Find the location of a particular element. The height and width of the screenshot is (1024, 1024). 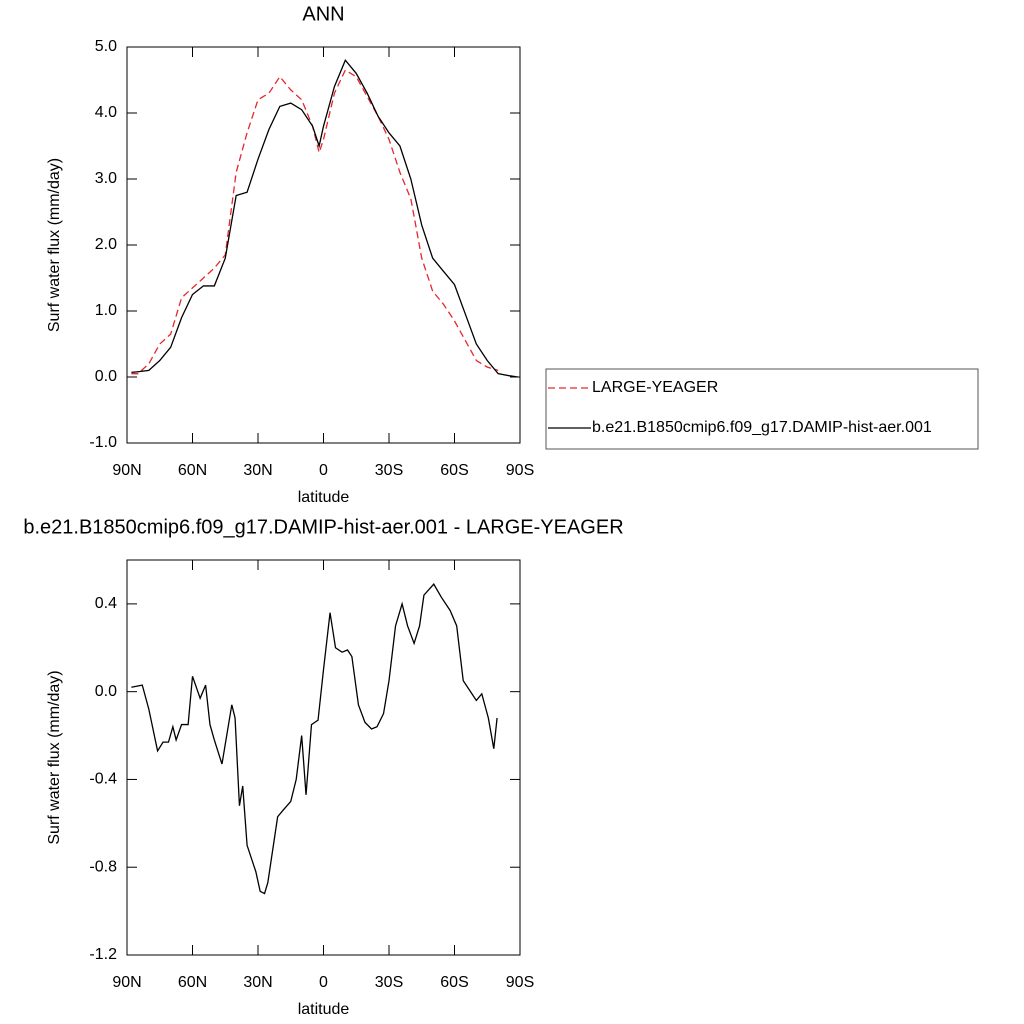

y-tick-label: 1.0 is located at coordinates (106, 310).